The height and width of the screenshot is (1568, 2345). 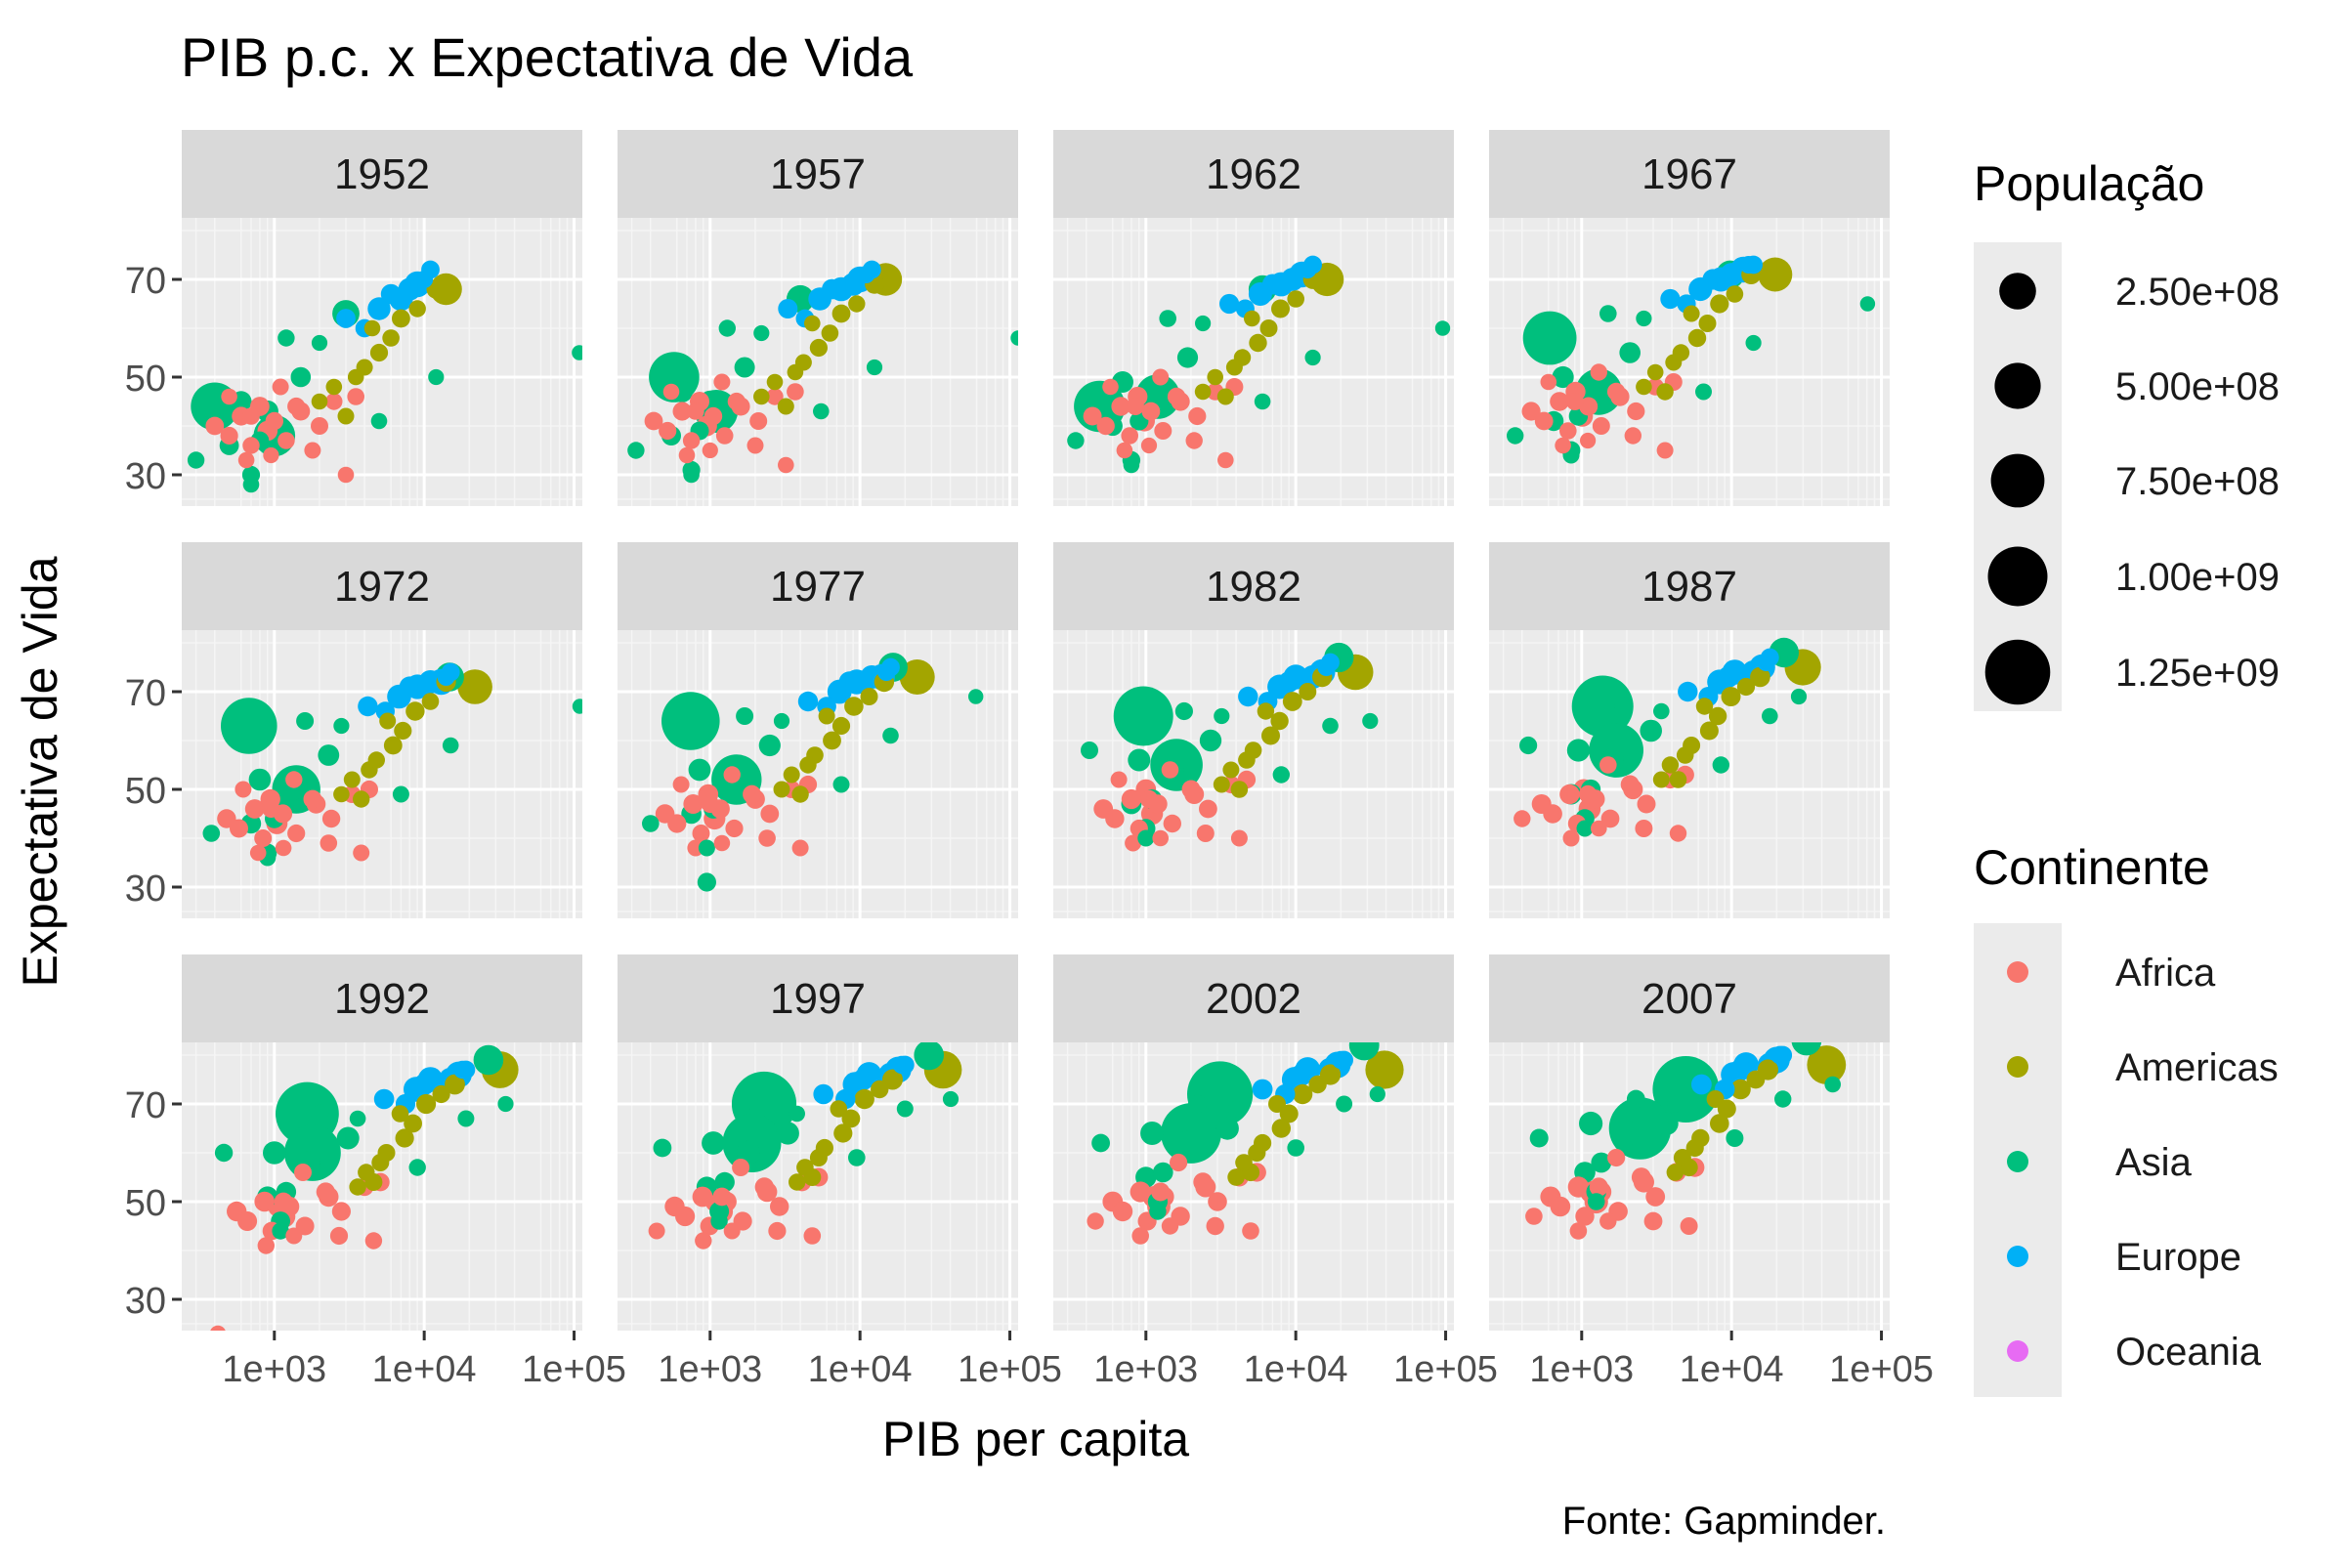 I want to click on facet-panel-2007: 2007 1e+03 1e+04 1e+05, so click(x=1711, y=1172).